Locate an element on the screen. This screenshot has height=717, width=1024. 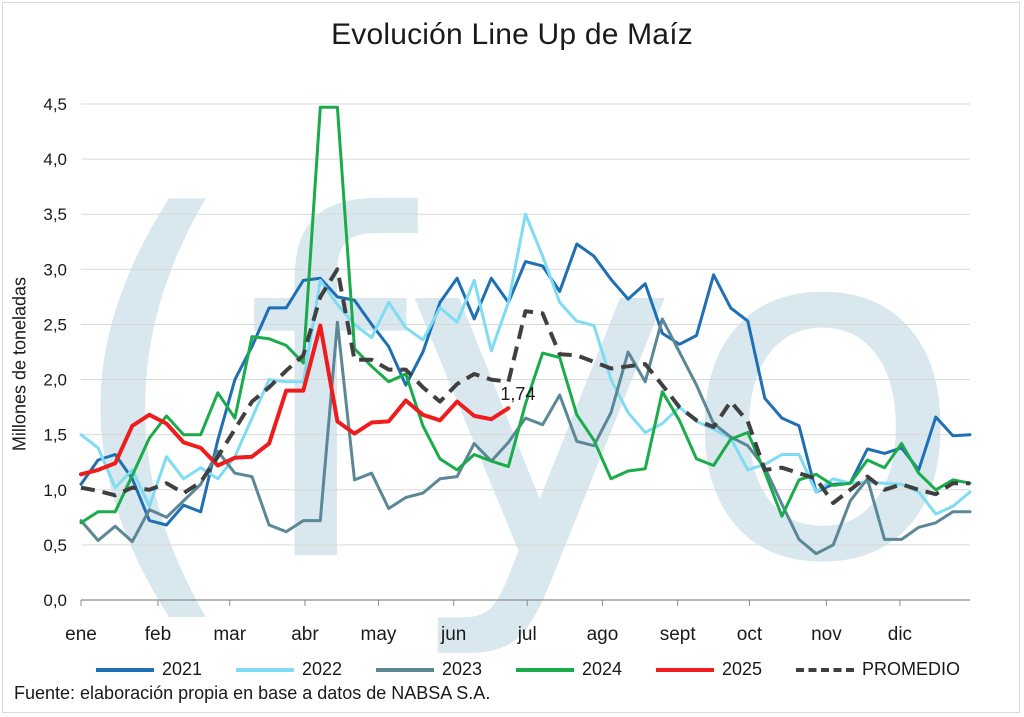
data-label-last-2025: 1,74 is located at coordinates (517, 394).